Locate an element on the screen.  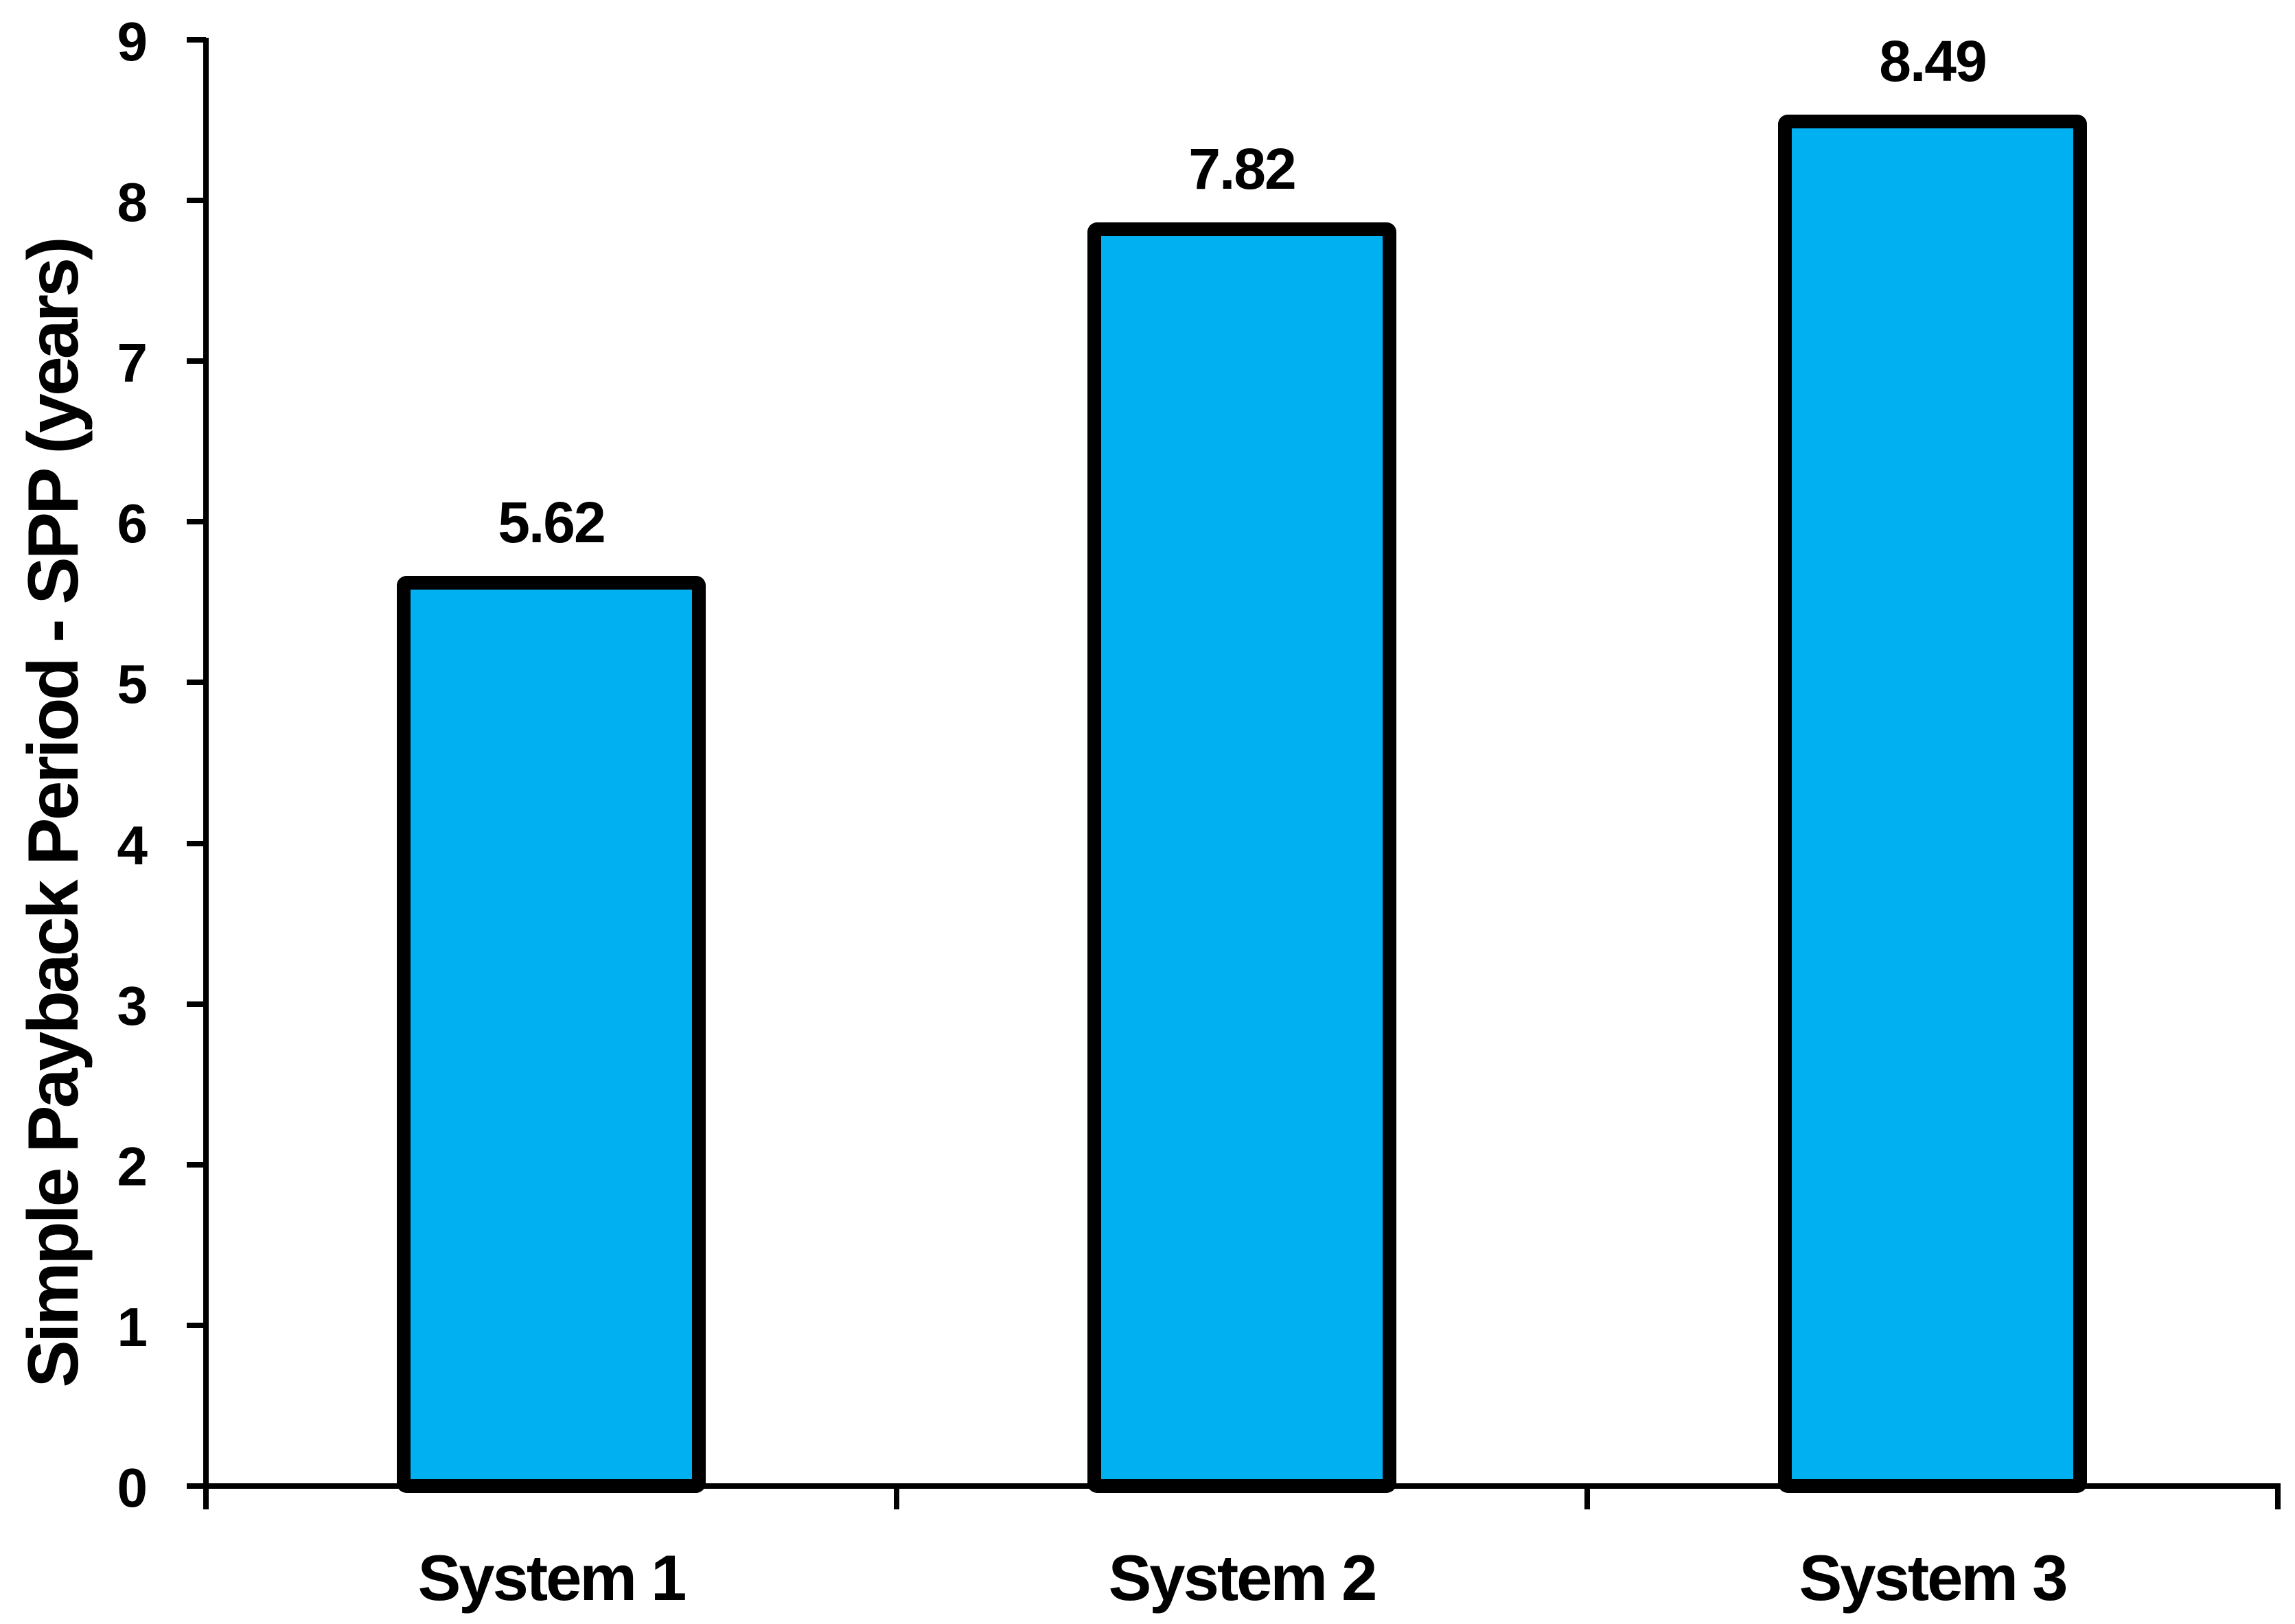
y-tick-label: 8 is located at coordinates (132, 202).